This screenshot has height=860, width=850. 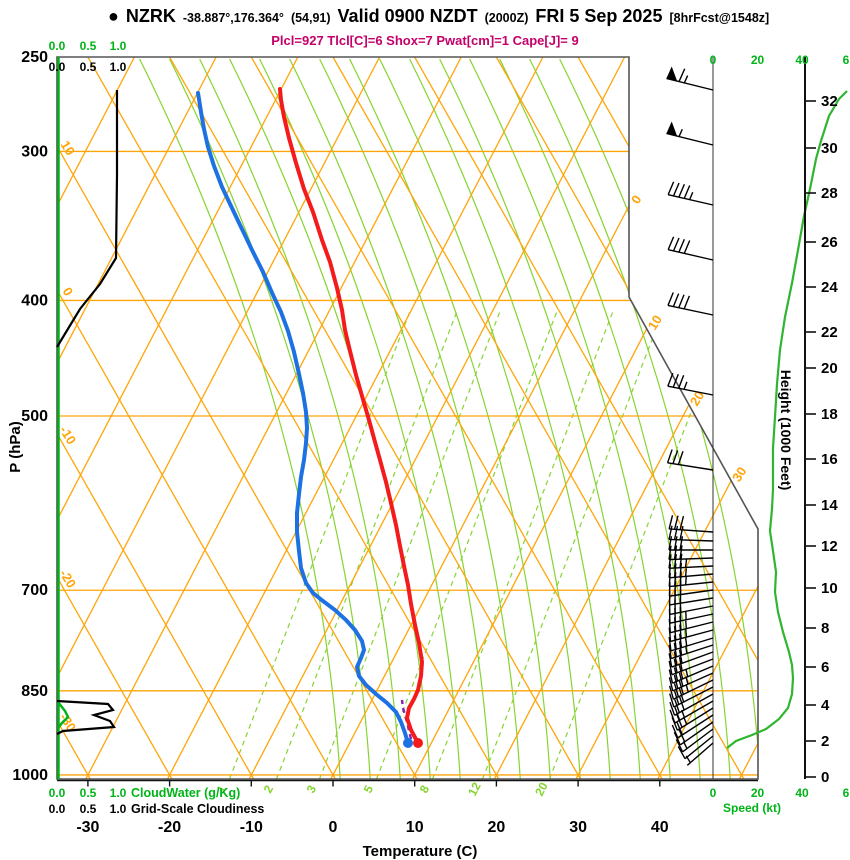 I want to click on speed-scale-bottom-label: 40, so click(x=802, y=793).